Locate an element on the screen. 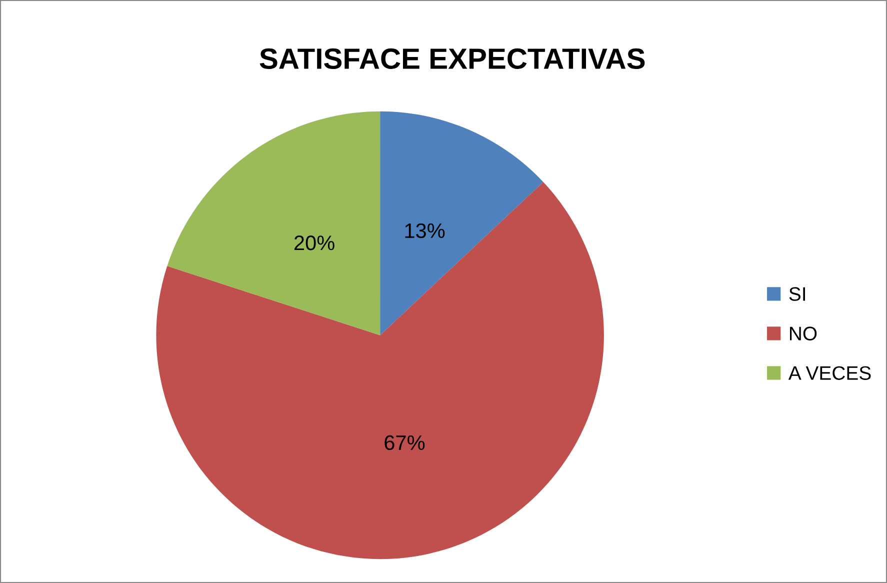 The height and width of the screenshot is (583, 887). data-label: 67% is located at coordinates (404, 442).